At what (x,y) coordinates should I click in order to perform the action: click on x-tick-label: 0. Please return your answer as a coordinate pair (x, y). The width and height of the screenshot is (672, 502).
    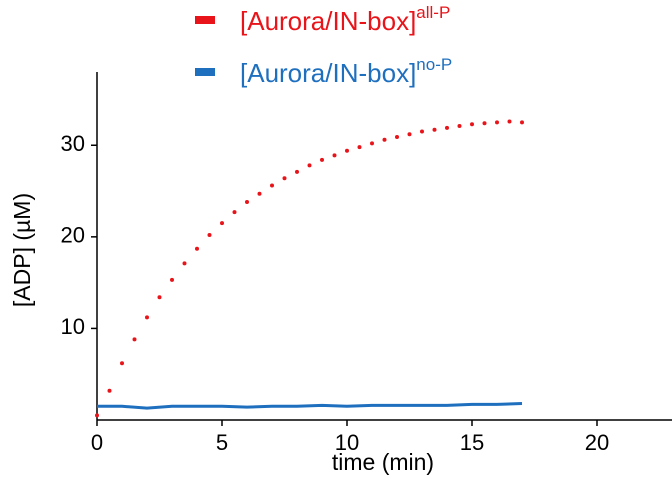
    Looking at the image, I should click on (97, 442).